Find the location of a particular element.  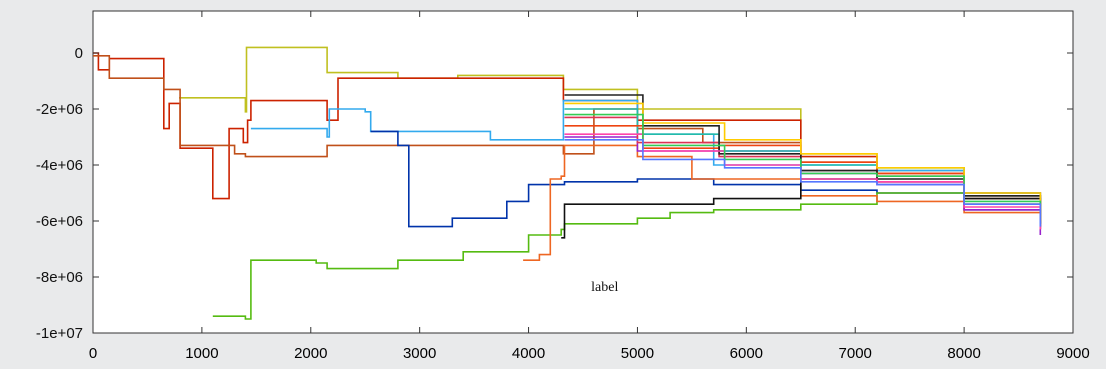

x-tick-label: 9000 is located at coordinates (1072, 353).